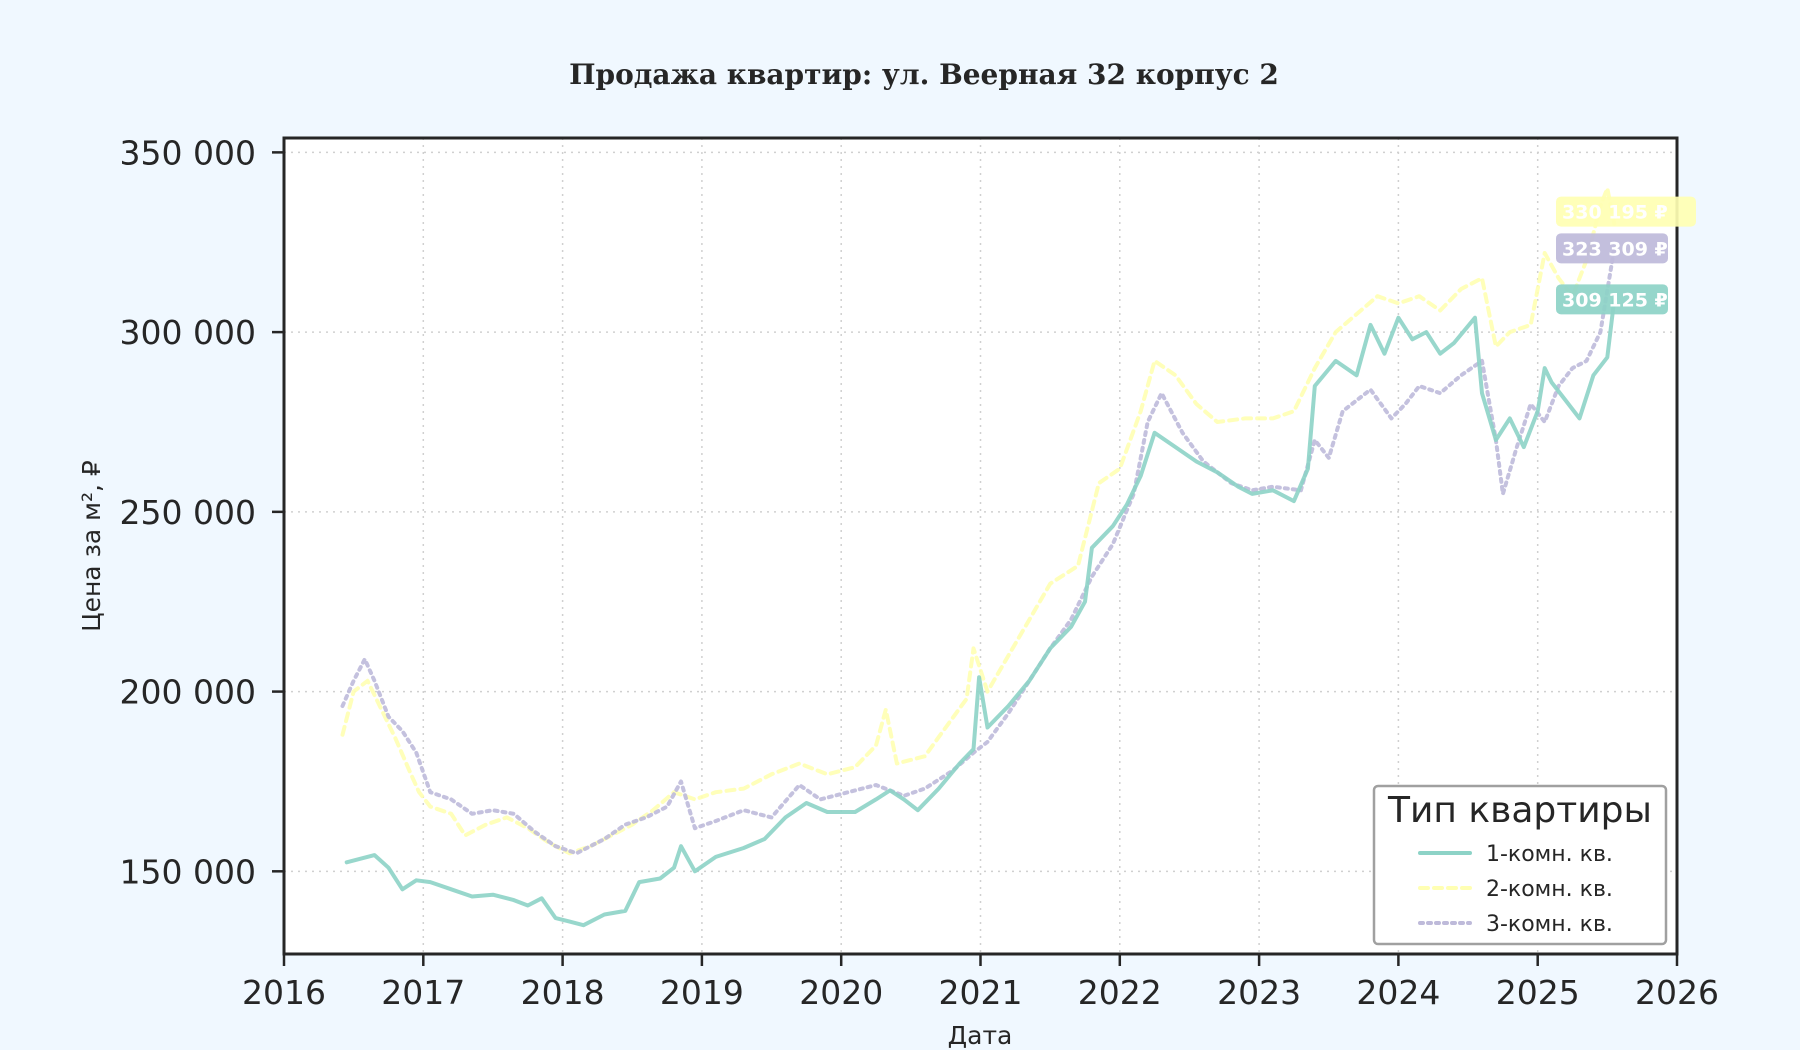 The height and width of the screenshot is (1050, 1800). What do you see at coordinates (188, 512) in the screenshot?
I see `y-tick-label: 250 000` at bounding box center [188, 512].